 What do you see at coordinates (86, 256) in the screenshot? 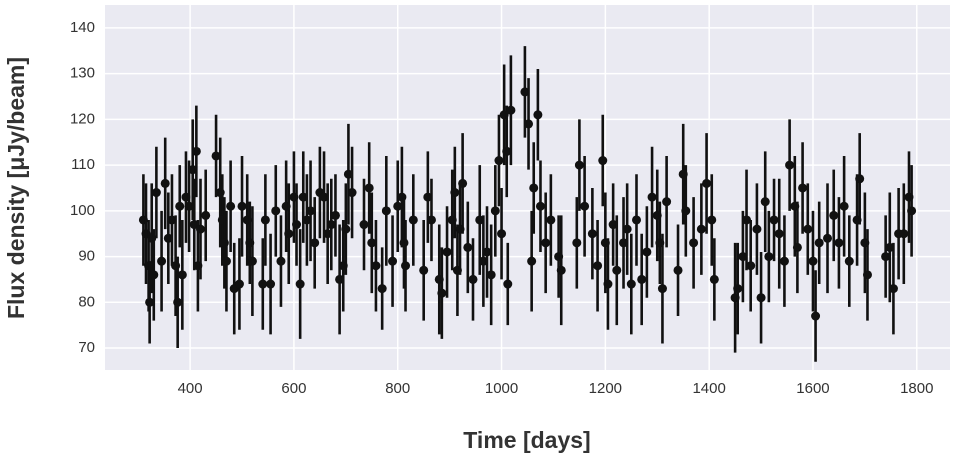
I see `y-tick-label: 90` at bounding box center [86, 256].